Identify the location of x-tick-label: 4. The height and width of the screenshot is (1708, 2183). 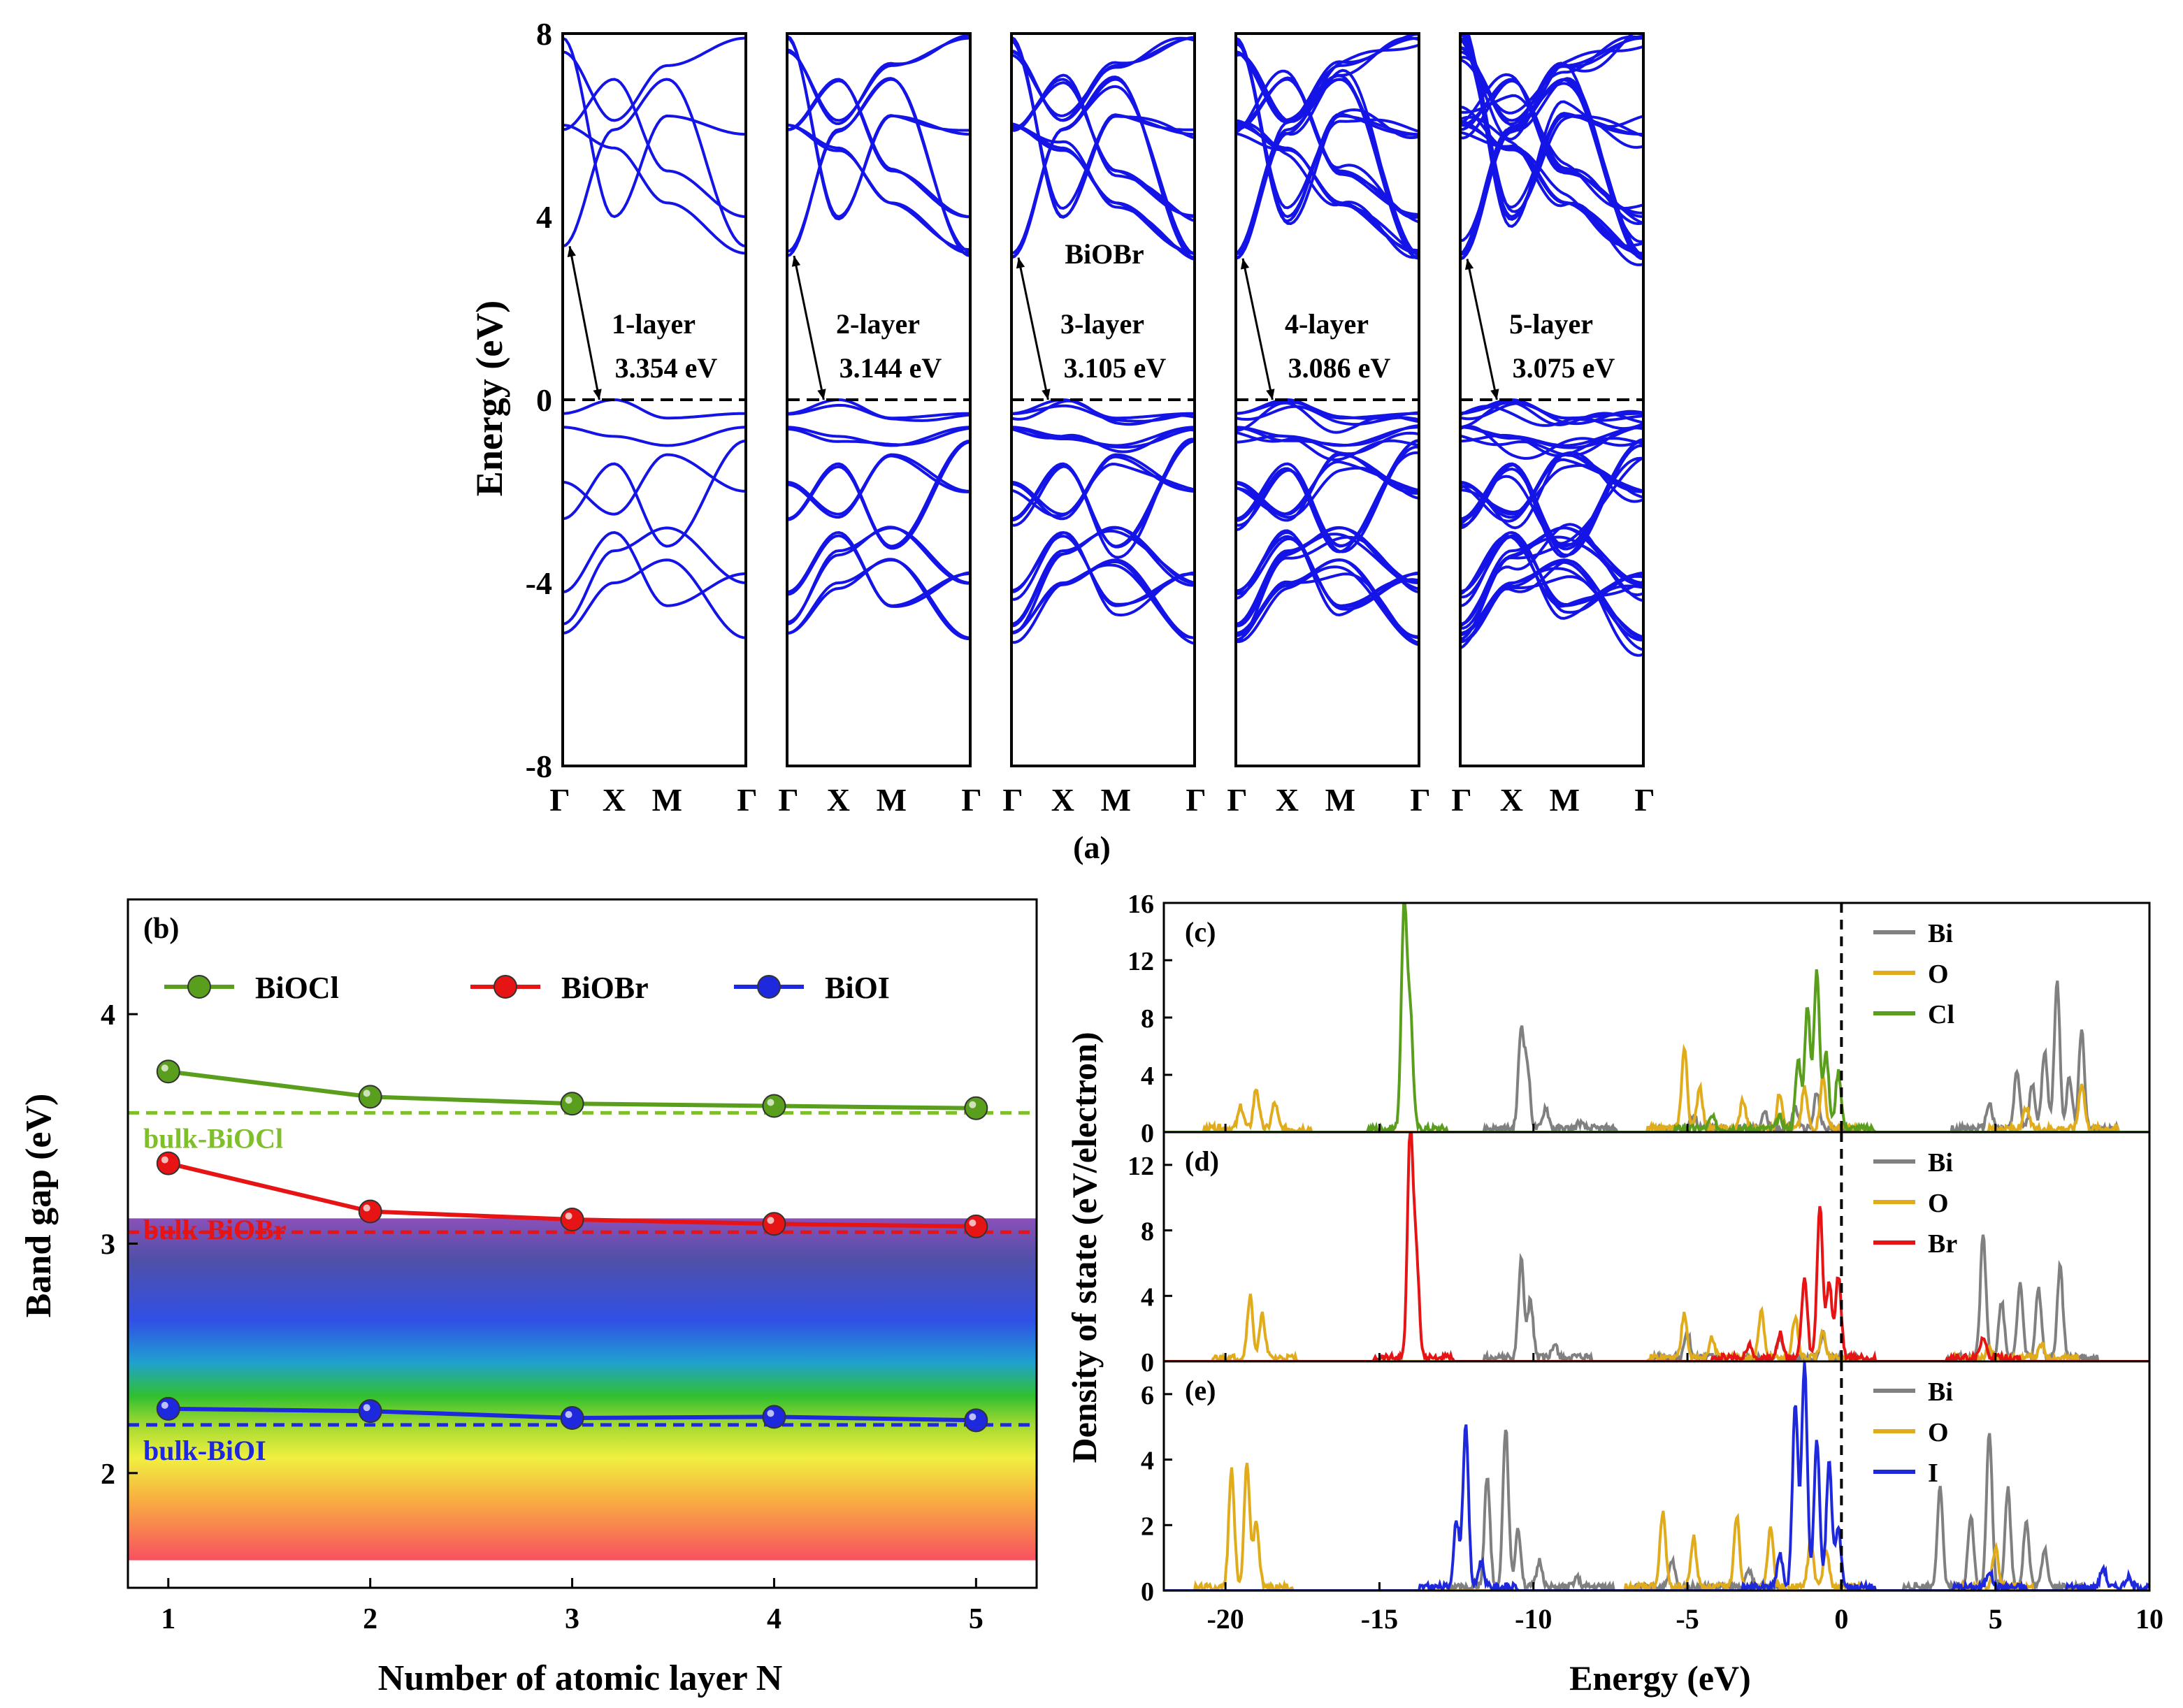
(774, 1619).